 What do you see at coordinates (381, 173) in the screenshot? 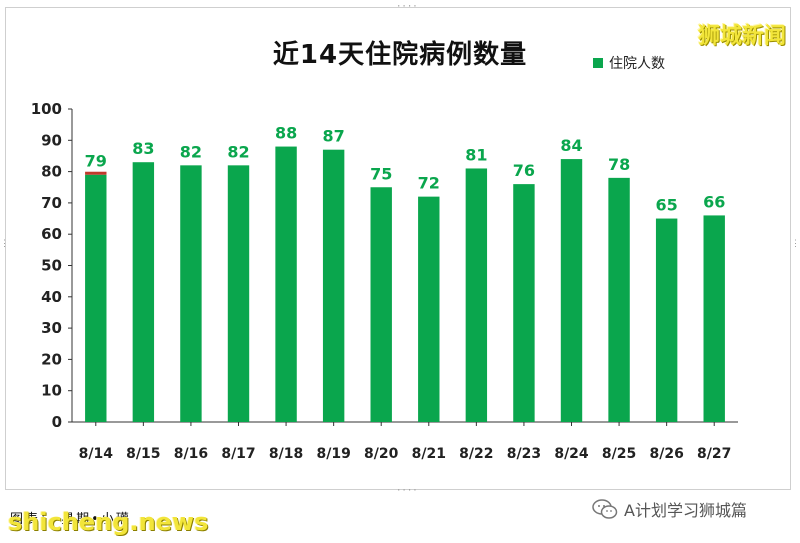
I see `data-label: 75` at bounding box center [381, 173].